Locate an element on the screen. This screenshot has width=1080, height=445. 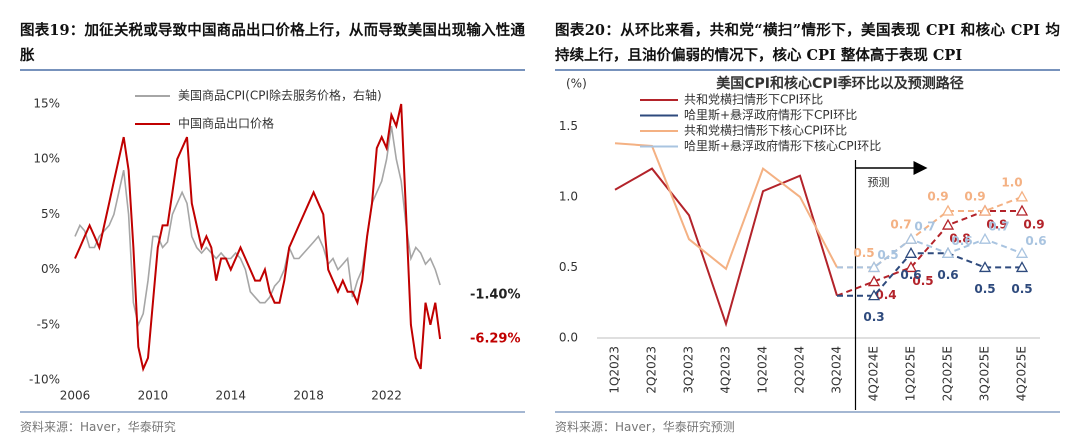
y-tick-label: 10% is located at coordinates (46, 159).